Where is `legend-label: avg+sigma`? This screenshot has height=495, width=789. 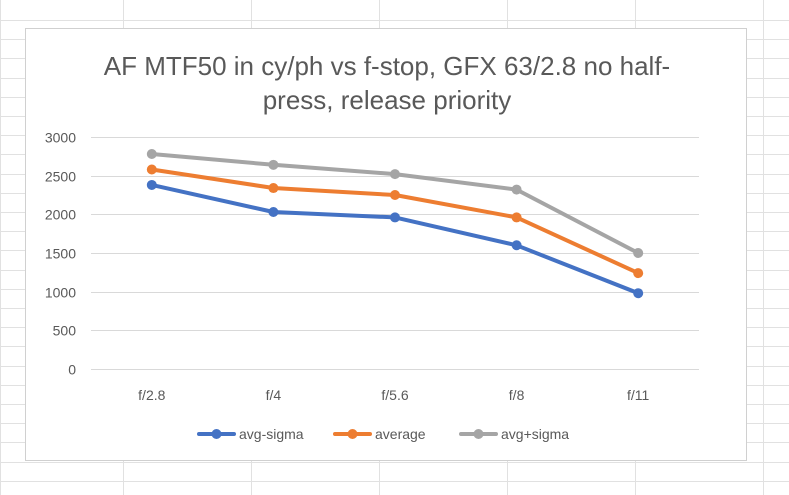
legend-label: avg+sigma is located at coordinates (535, 434).